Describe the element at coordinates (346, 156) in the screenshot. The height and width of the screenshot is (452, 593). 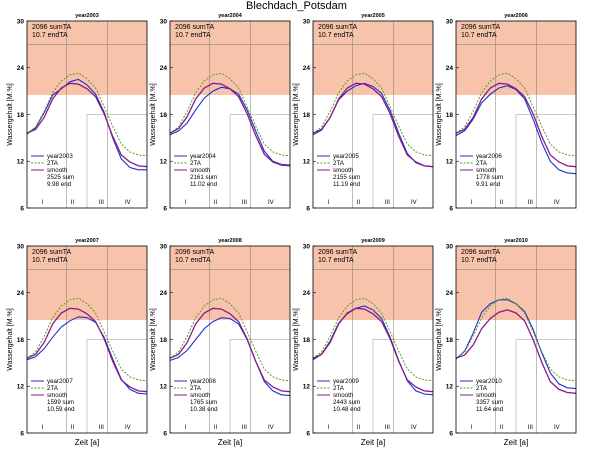
I see `legend-entry-0: year2005` at that location.